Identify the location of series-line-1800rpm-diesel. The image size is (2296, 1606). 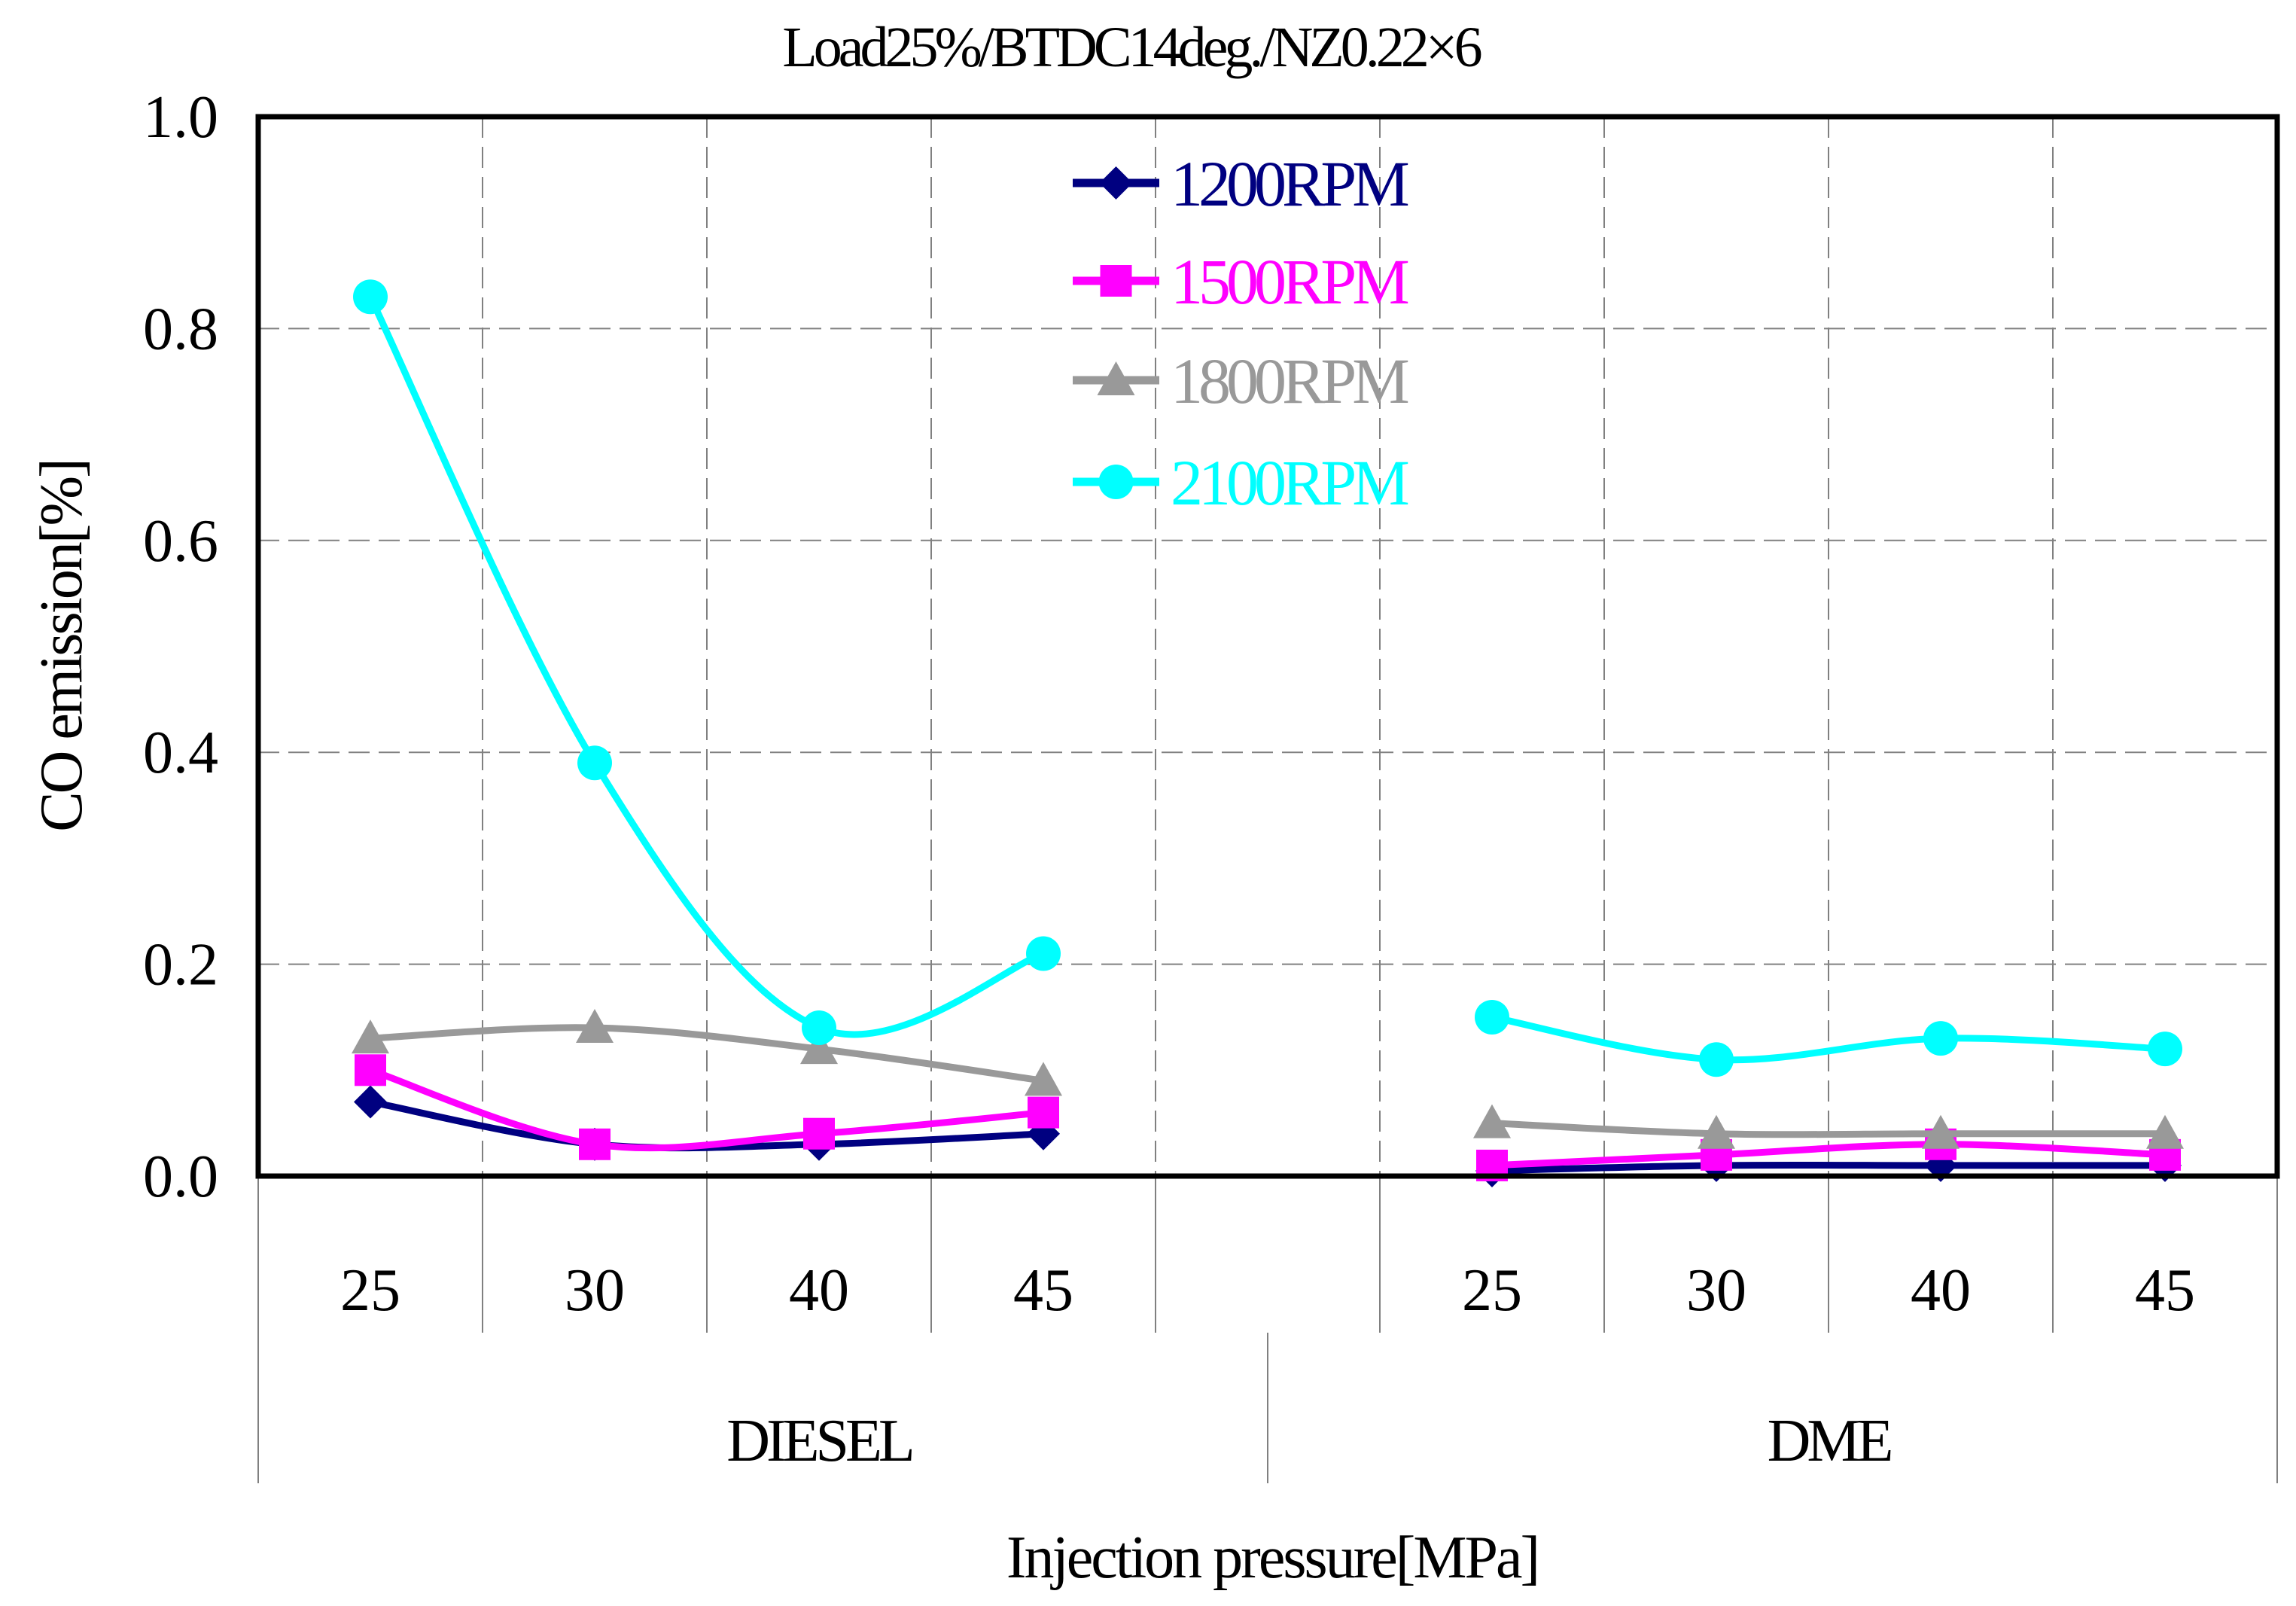
(707, 1054).